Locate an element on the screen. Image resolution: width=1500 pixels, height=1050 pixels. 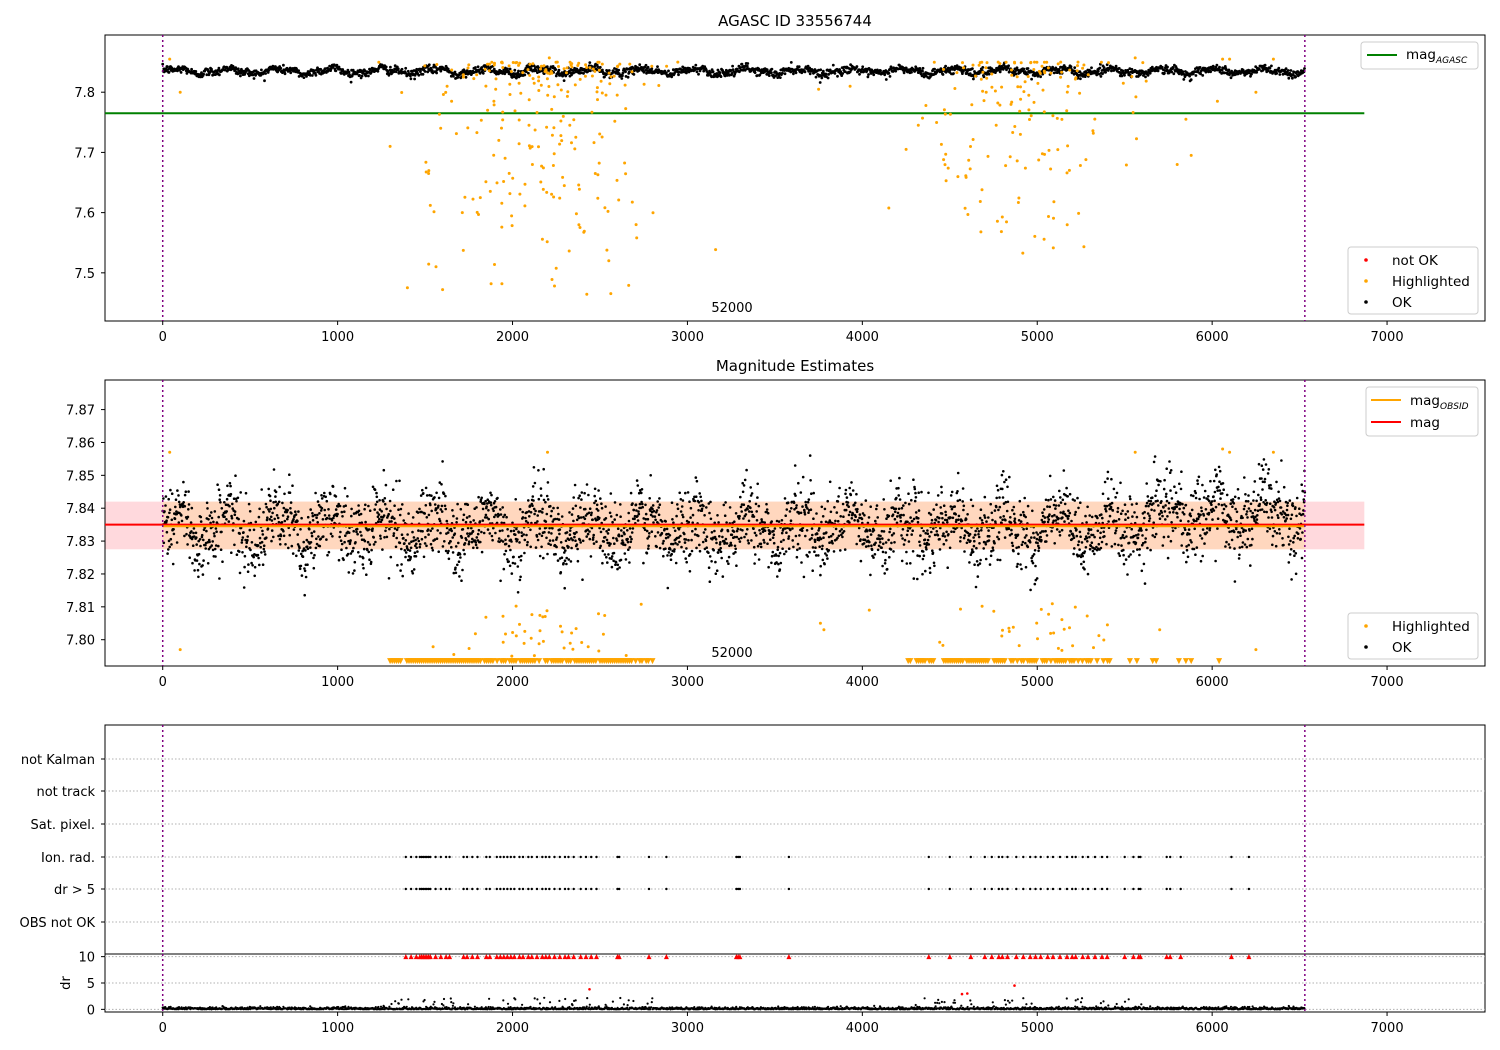
legend-marker is located at coordinates (1366, 260).